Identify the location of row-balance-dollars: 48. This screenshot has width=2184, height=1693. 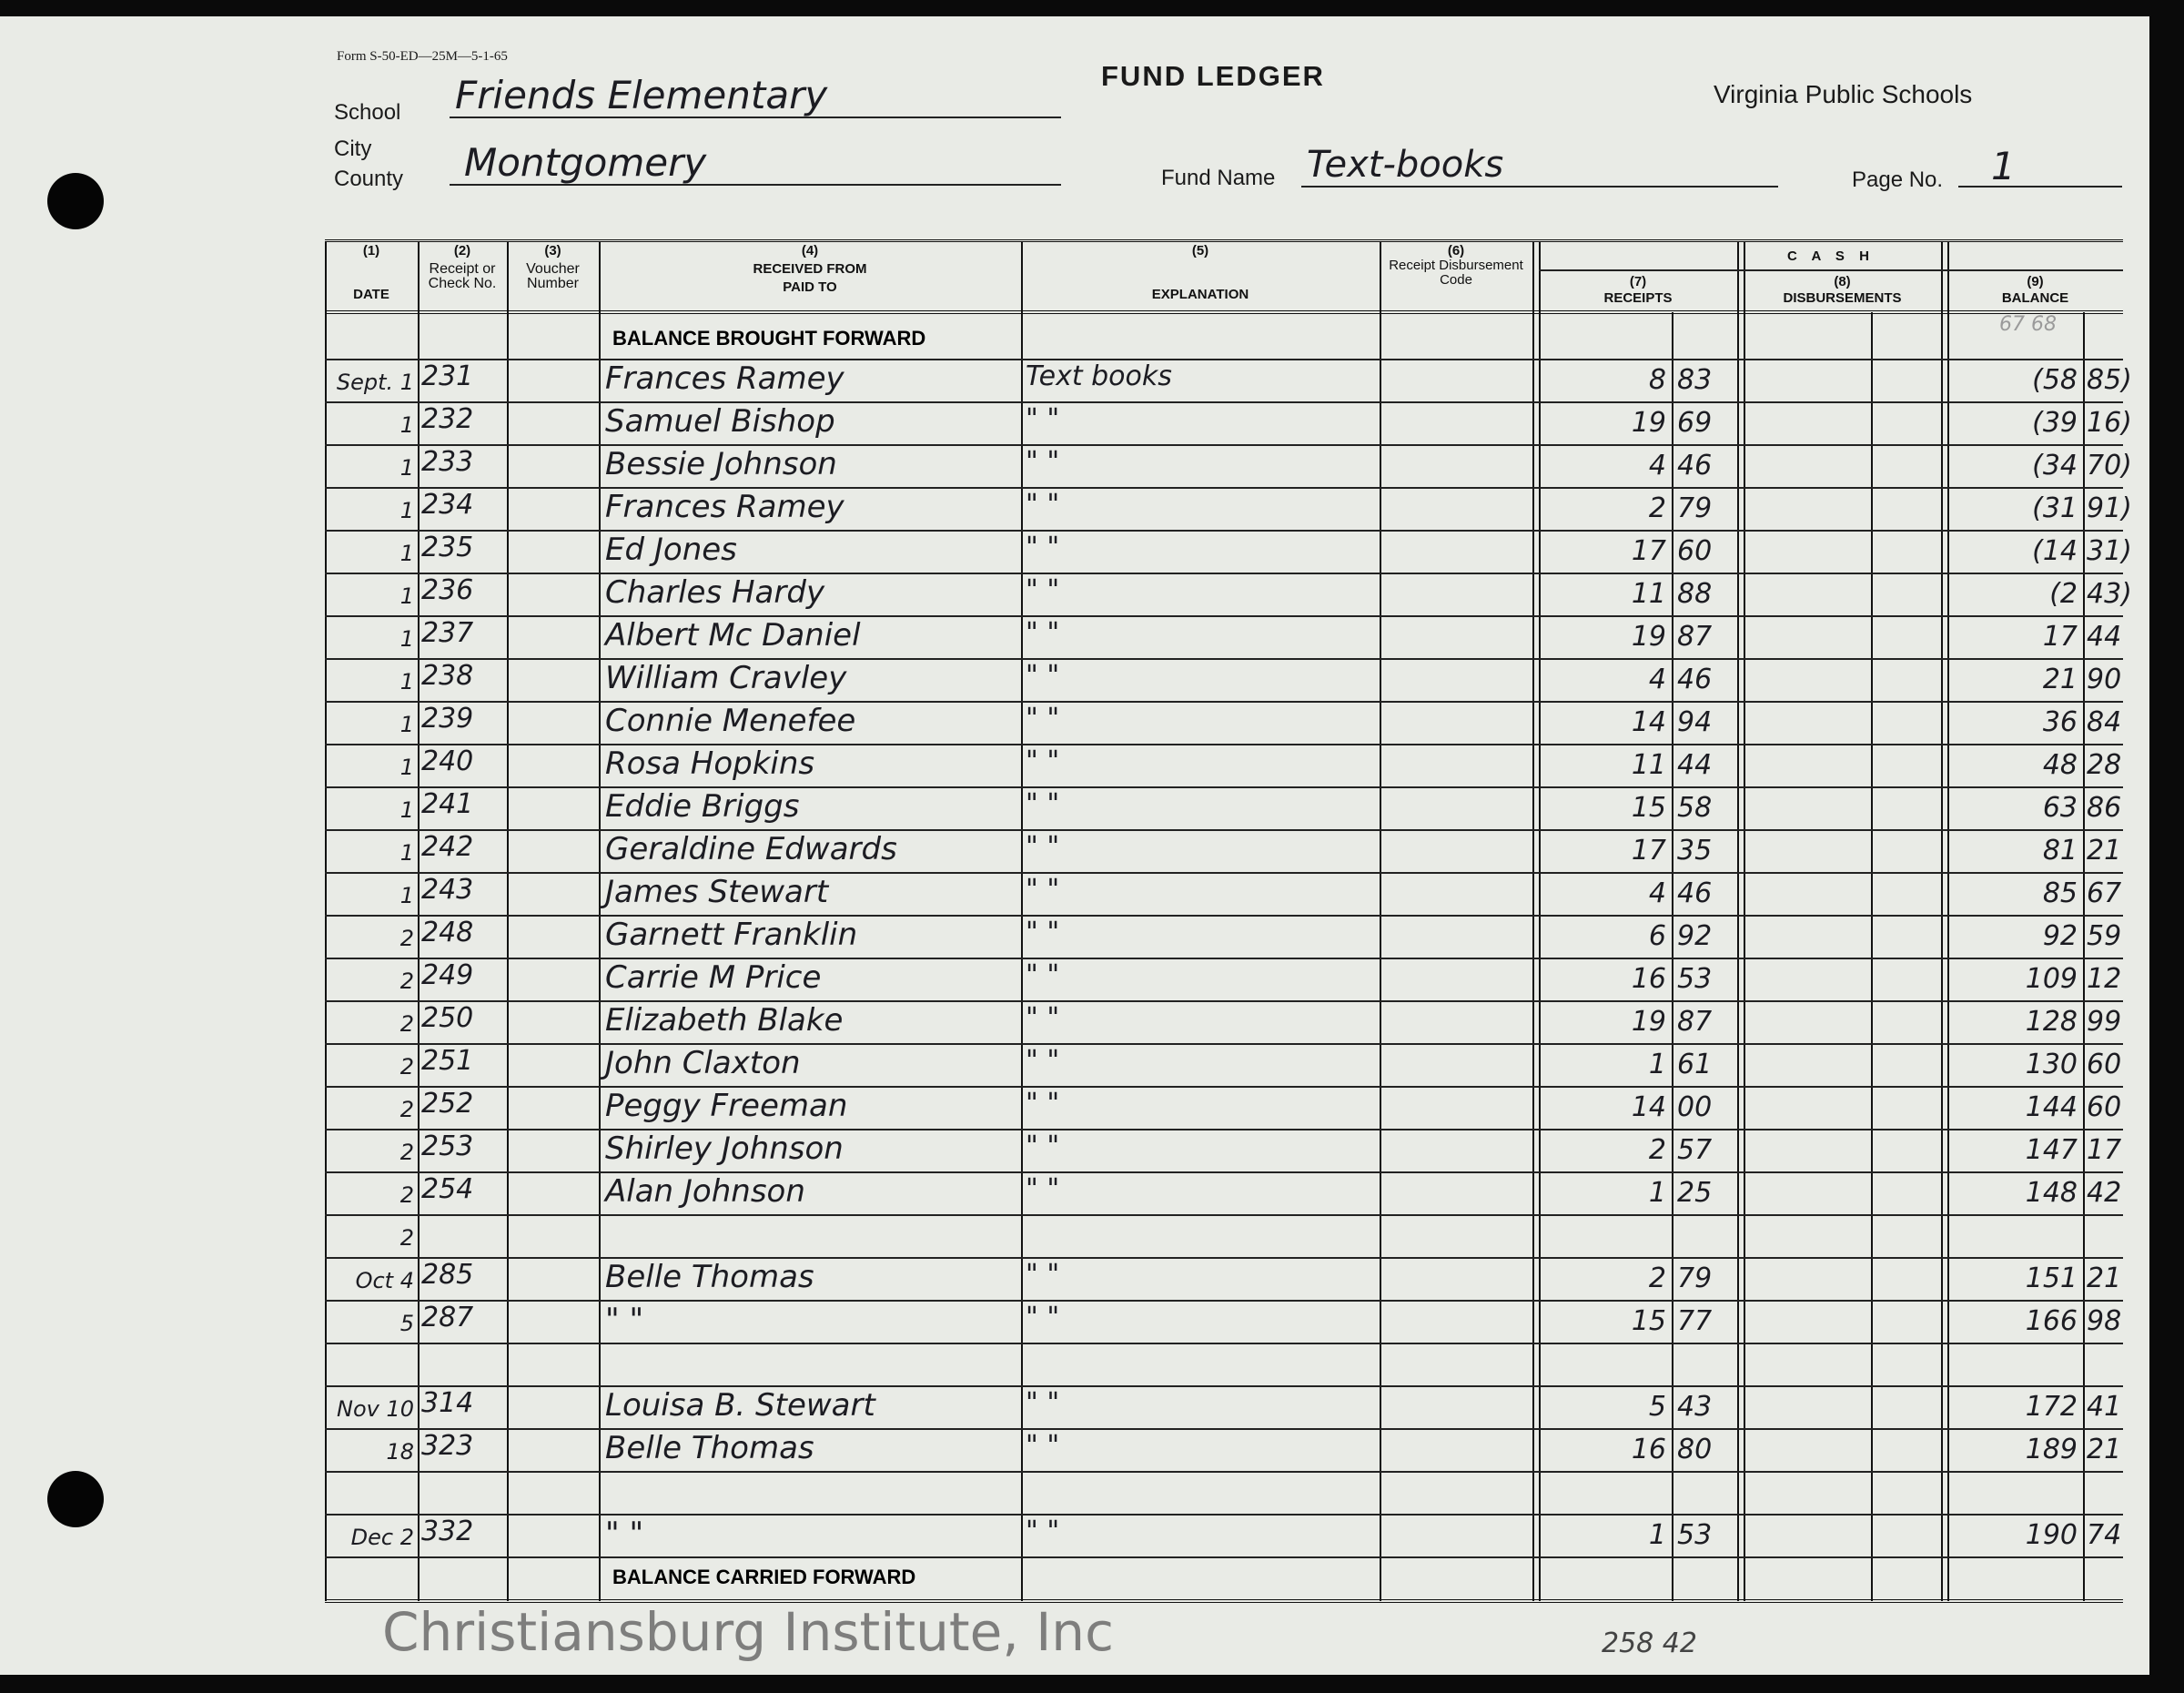
(2060, 765).